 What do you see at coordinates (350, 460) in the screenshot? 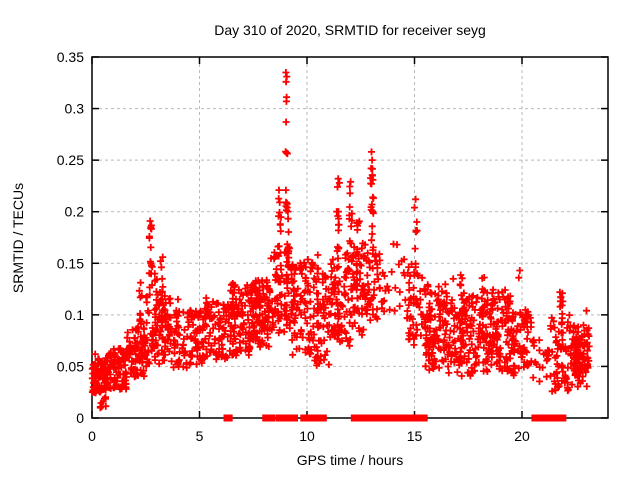
I see `x-axis-label: GPS time / hours` at bounding box center [350, 460].